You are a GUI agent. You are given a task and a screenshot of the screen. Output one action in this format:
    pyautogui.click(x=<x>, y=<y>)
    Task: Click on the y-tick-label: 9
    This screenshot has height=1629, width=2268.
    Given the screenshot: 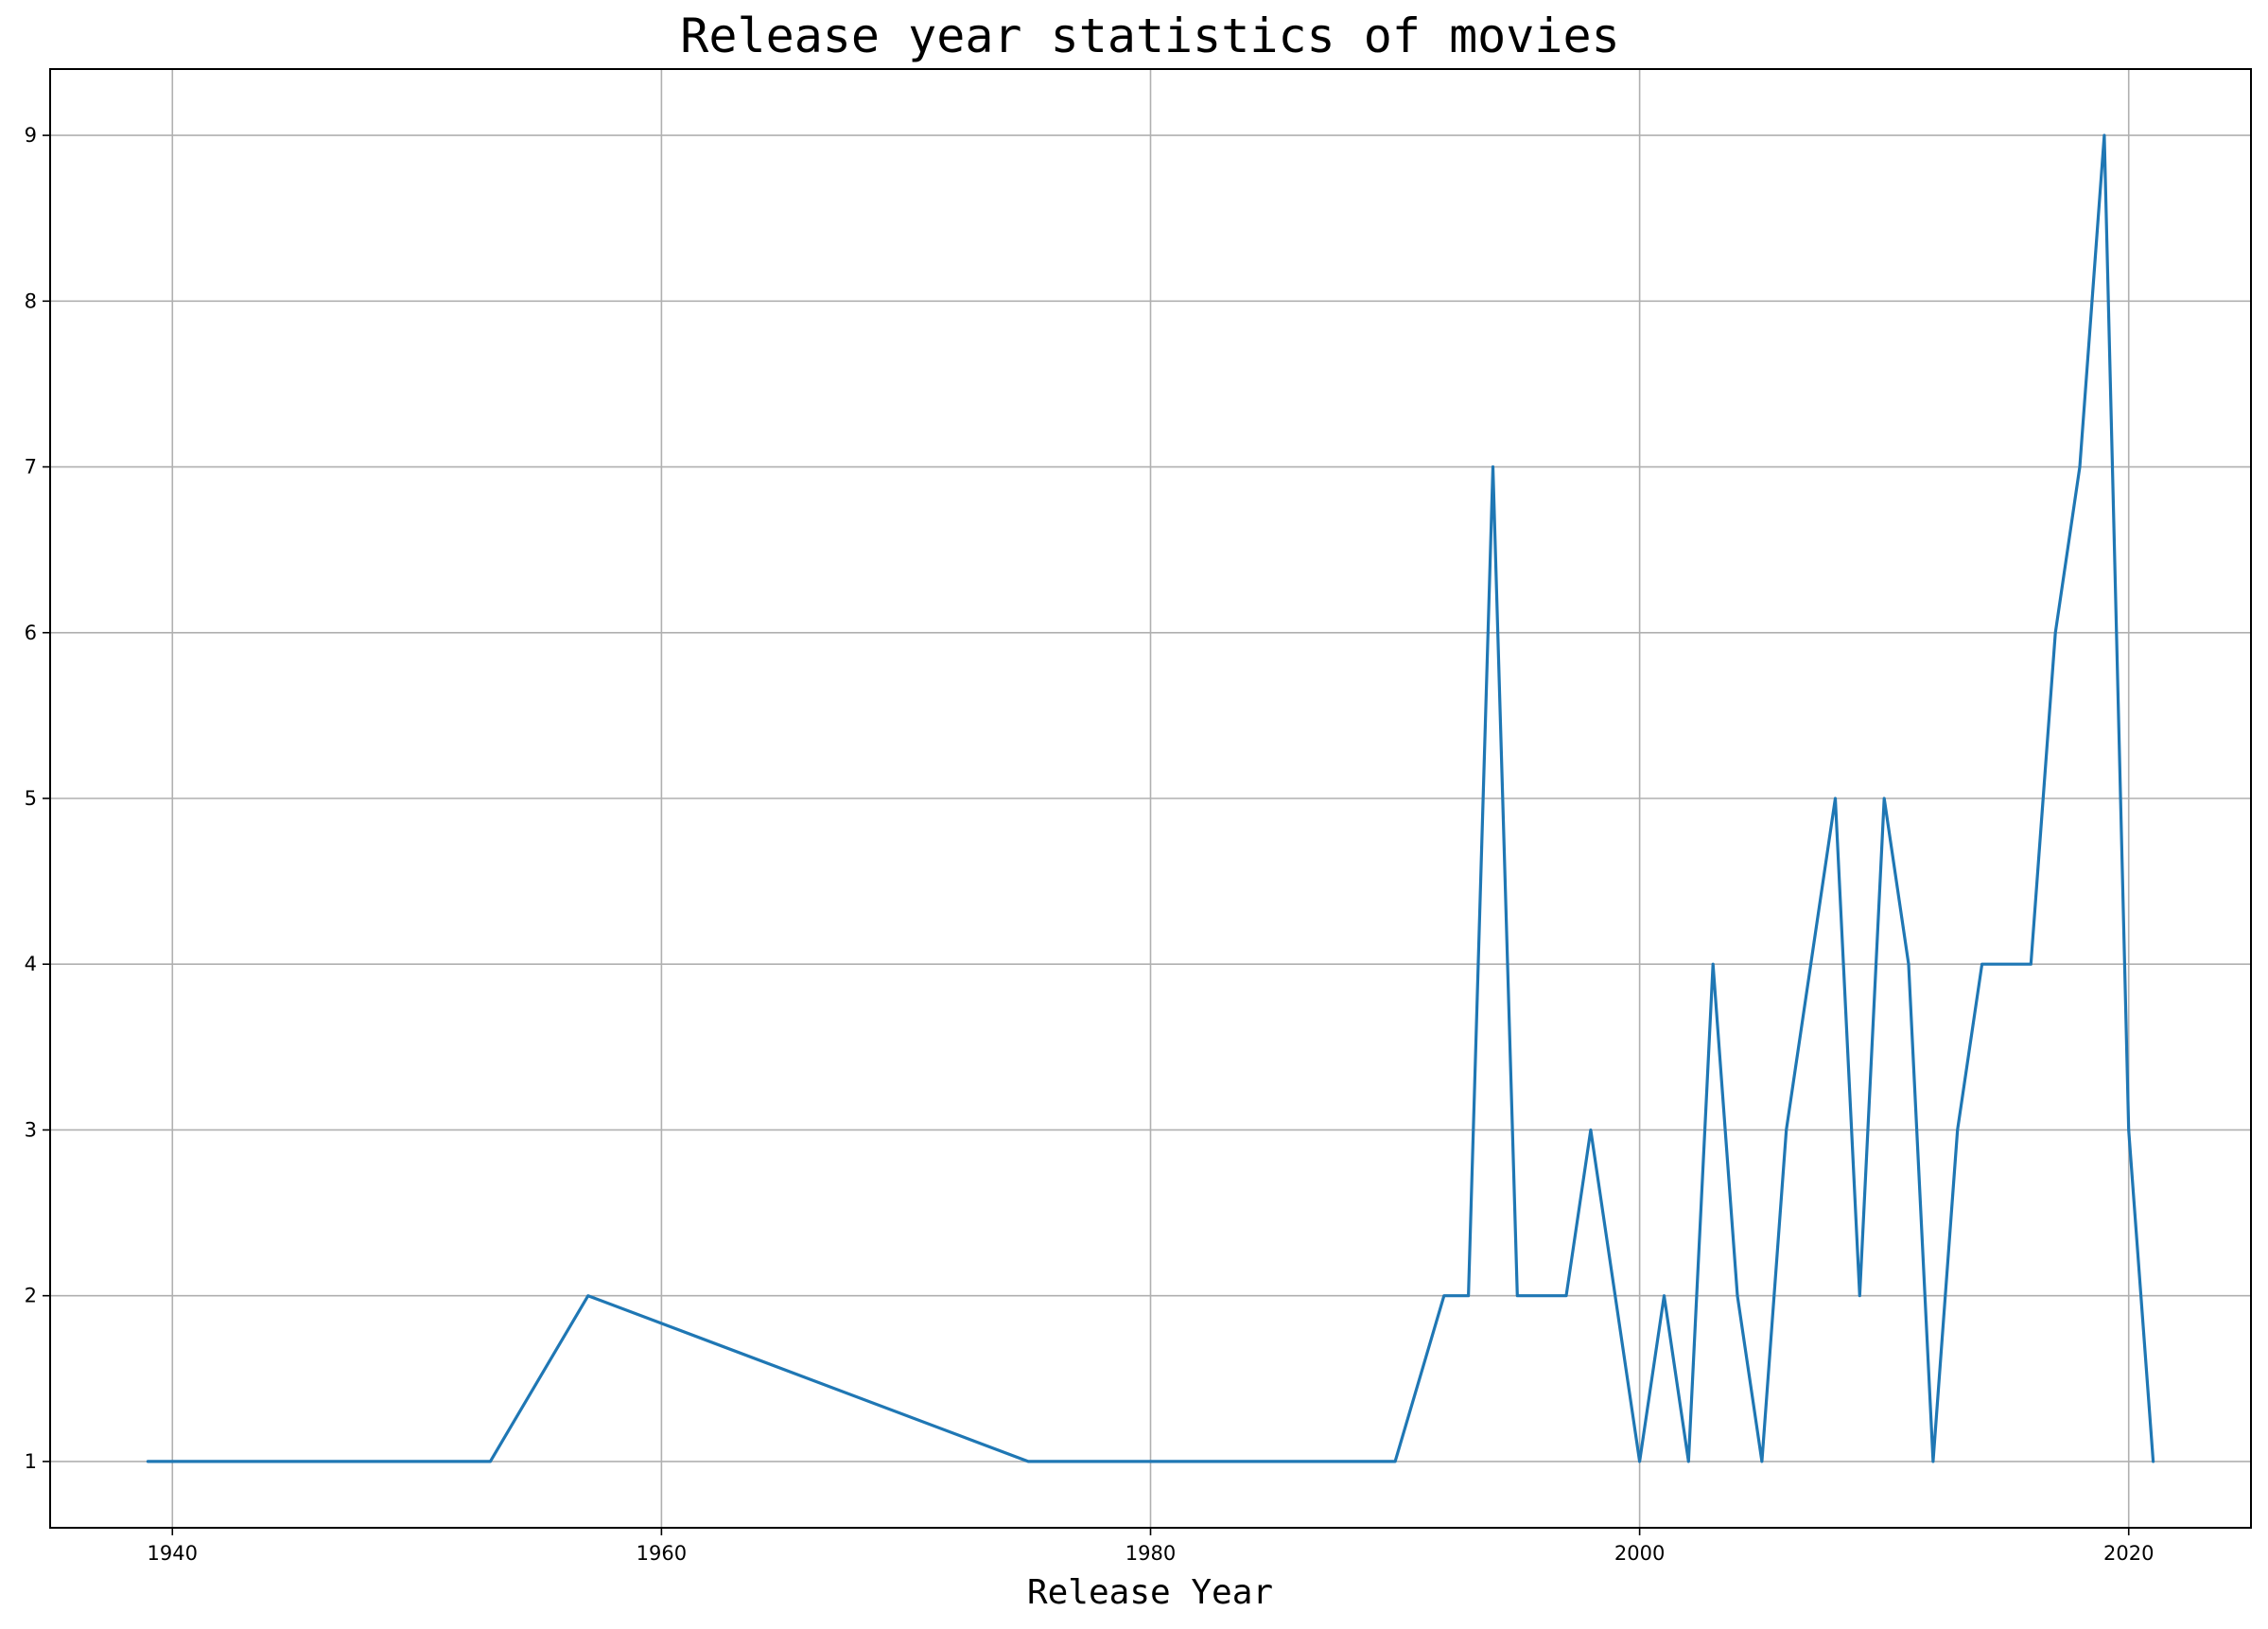 What is the action you would take?
    pyautogui.click(x=31, y=135)
    